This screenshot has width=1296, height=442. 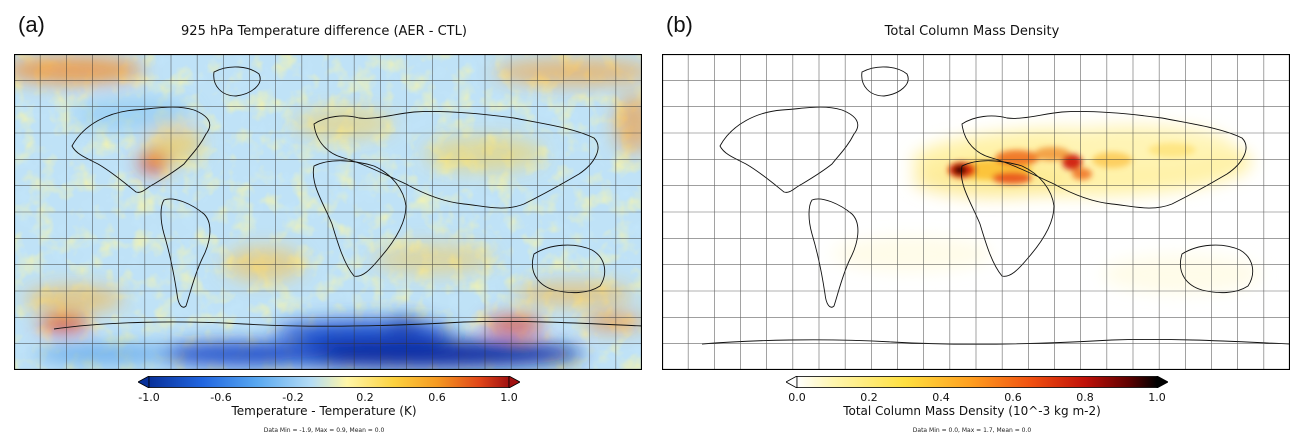 What do you see at coordinates (679, 24) in the screenshot?
I see `panel-letter: (b)` at bounding box center [679, 24].